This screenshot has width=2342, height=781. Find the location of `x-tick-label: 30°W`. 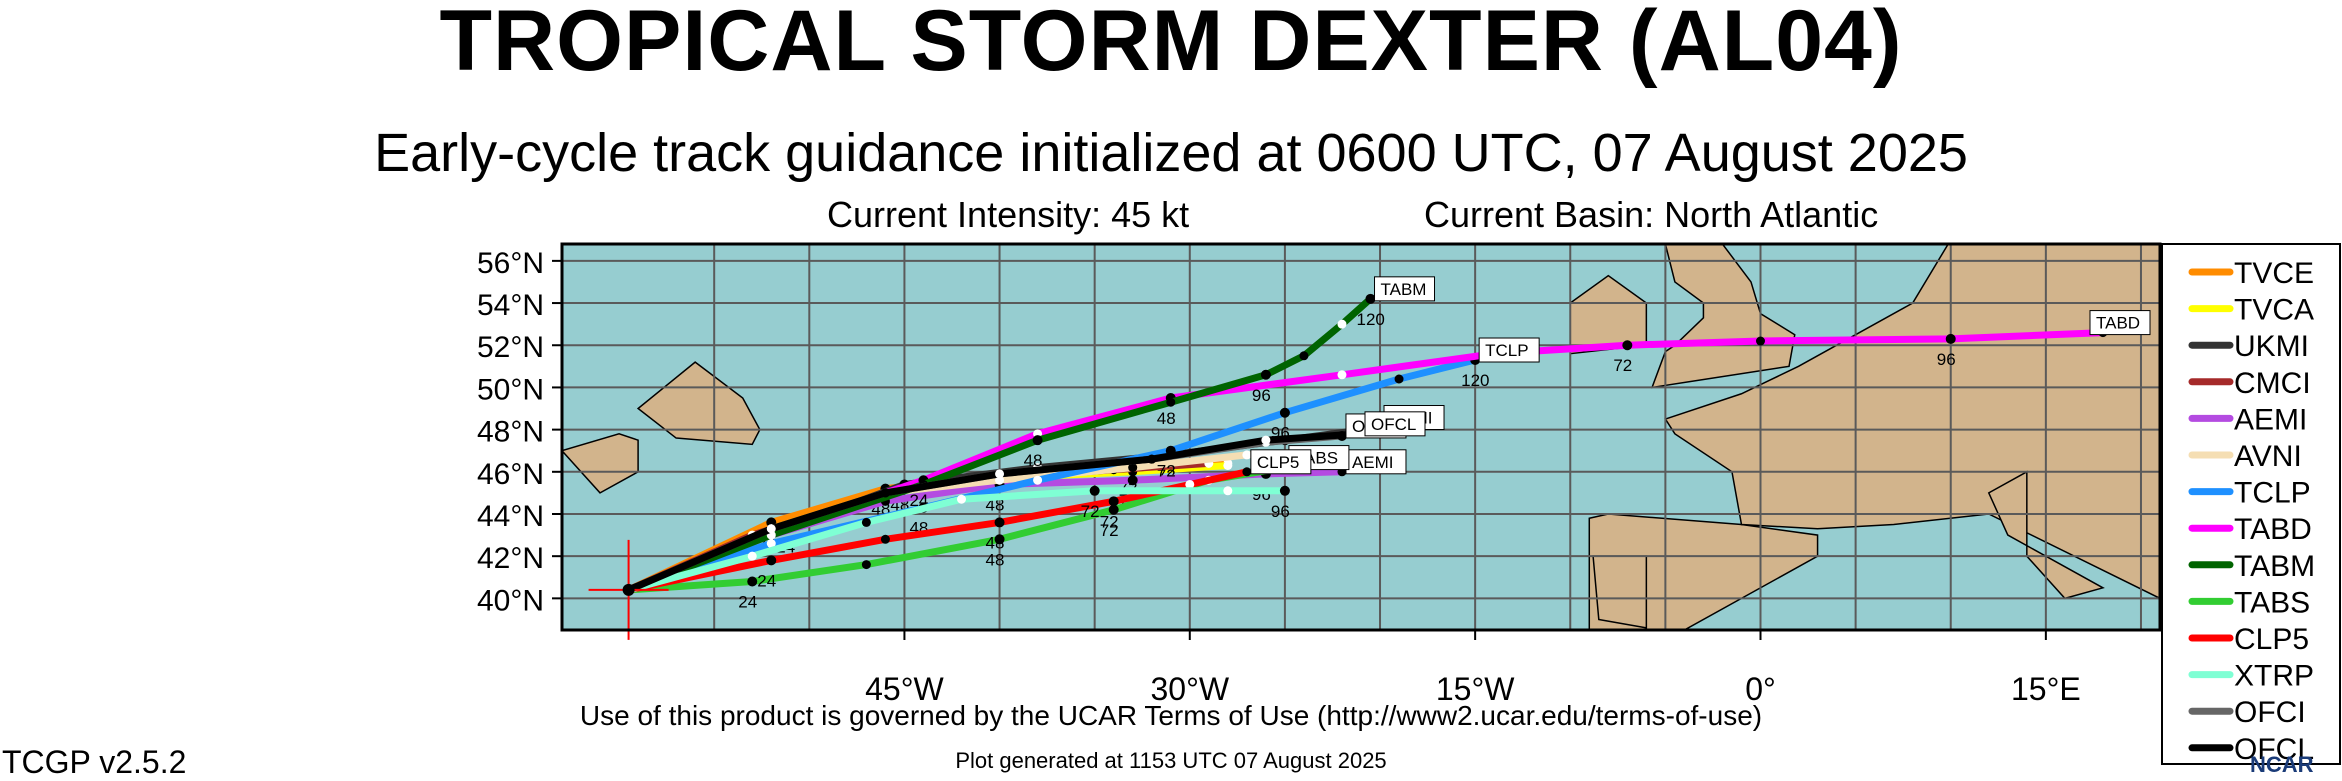

x-tick-label: 30°W is located at coordinates (1189, 689).